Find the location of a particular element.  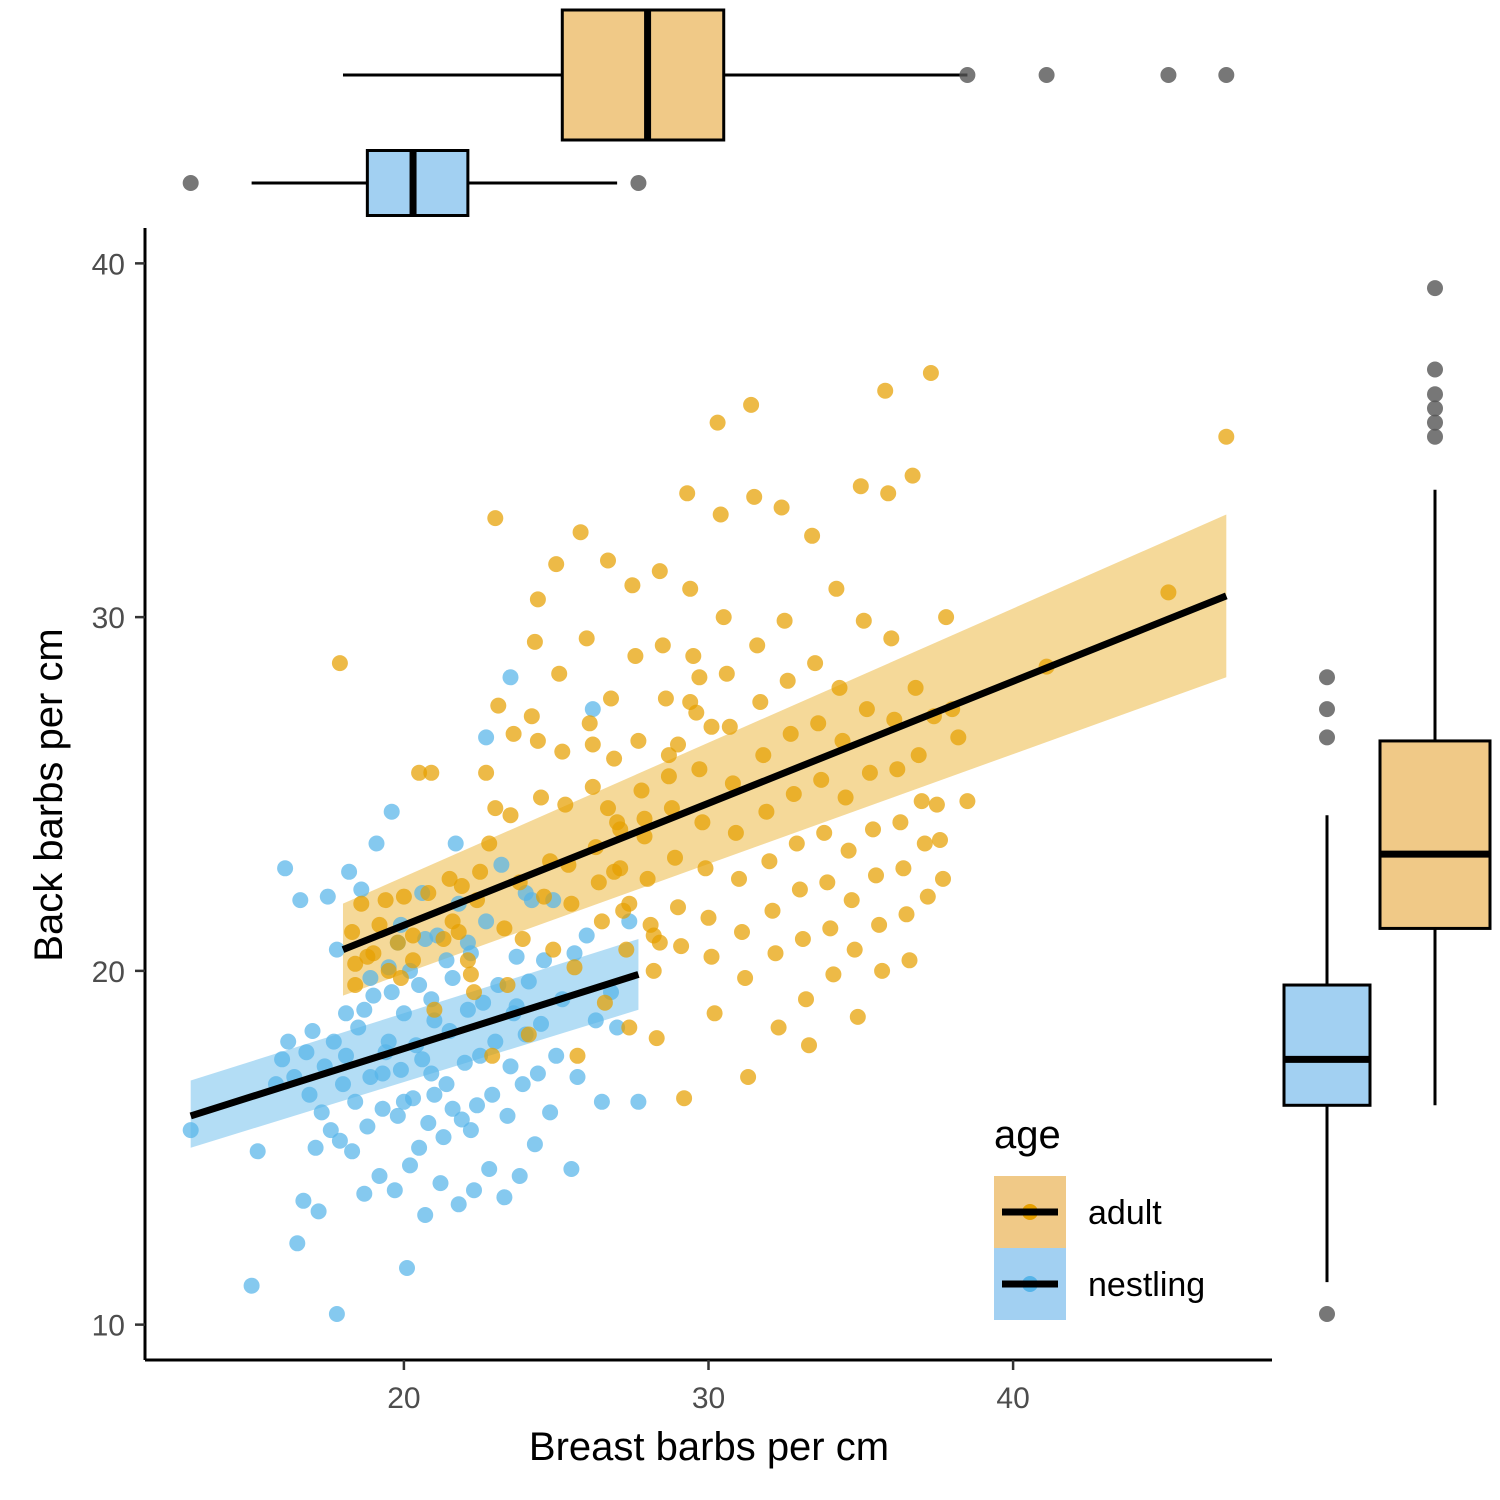

y-tick-label-10: 10 is located at coordinates (108, 1326).